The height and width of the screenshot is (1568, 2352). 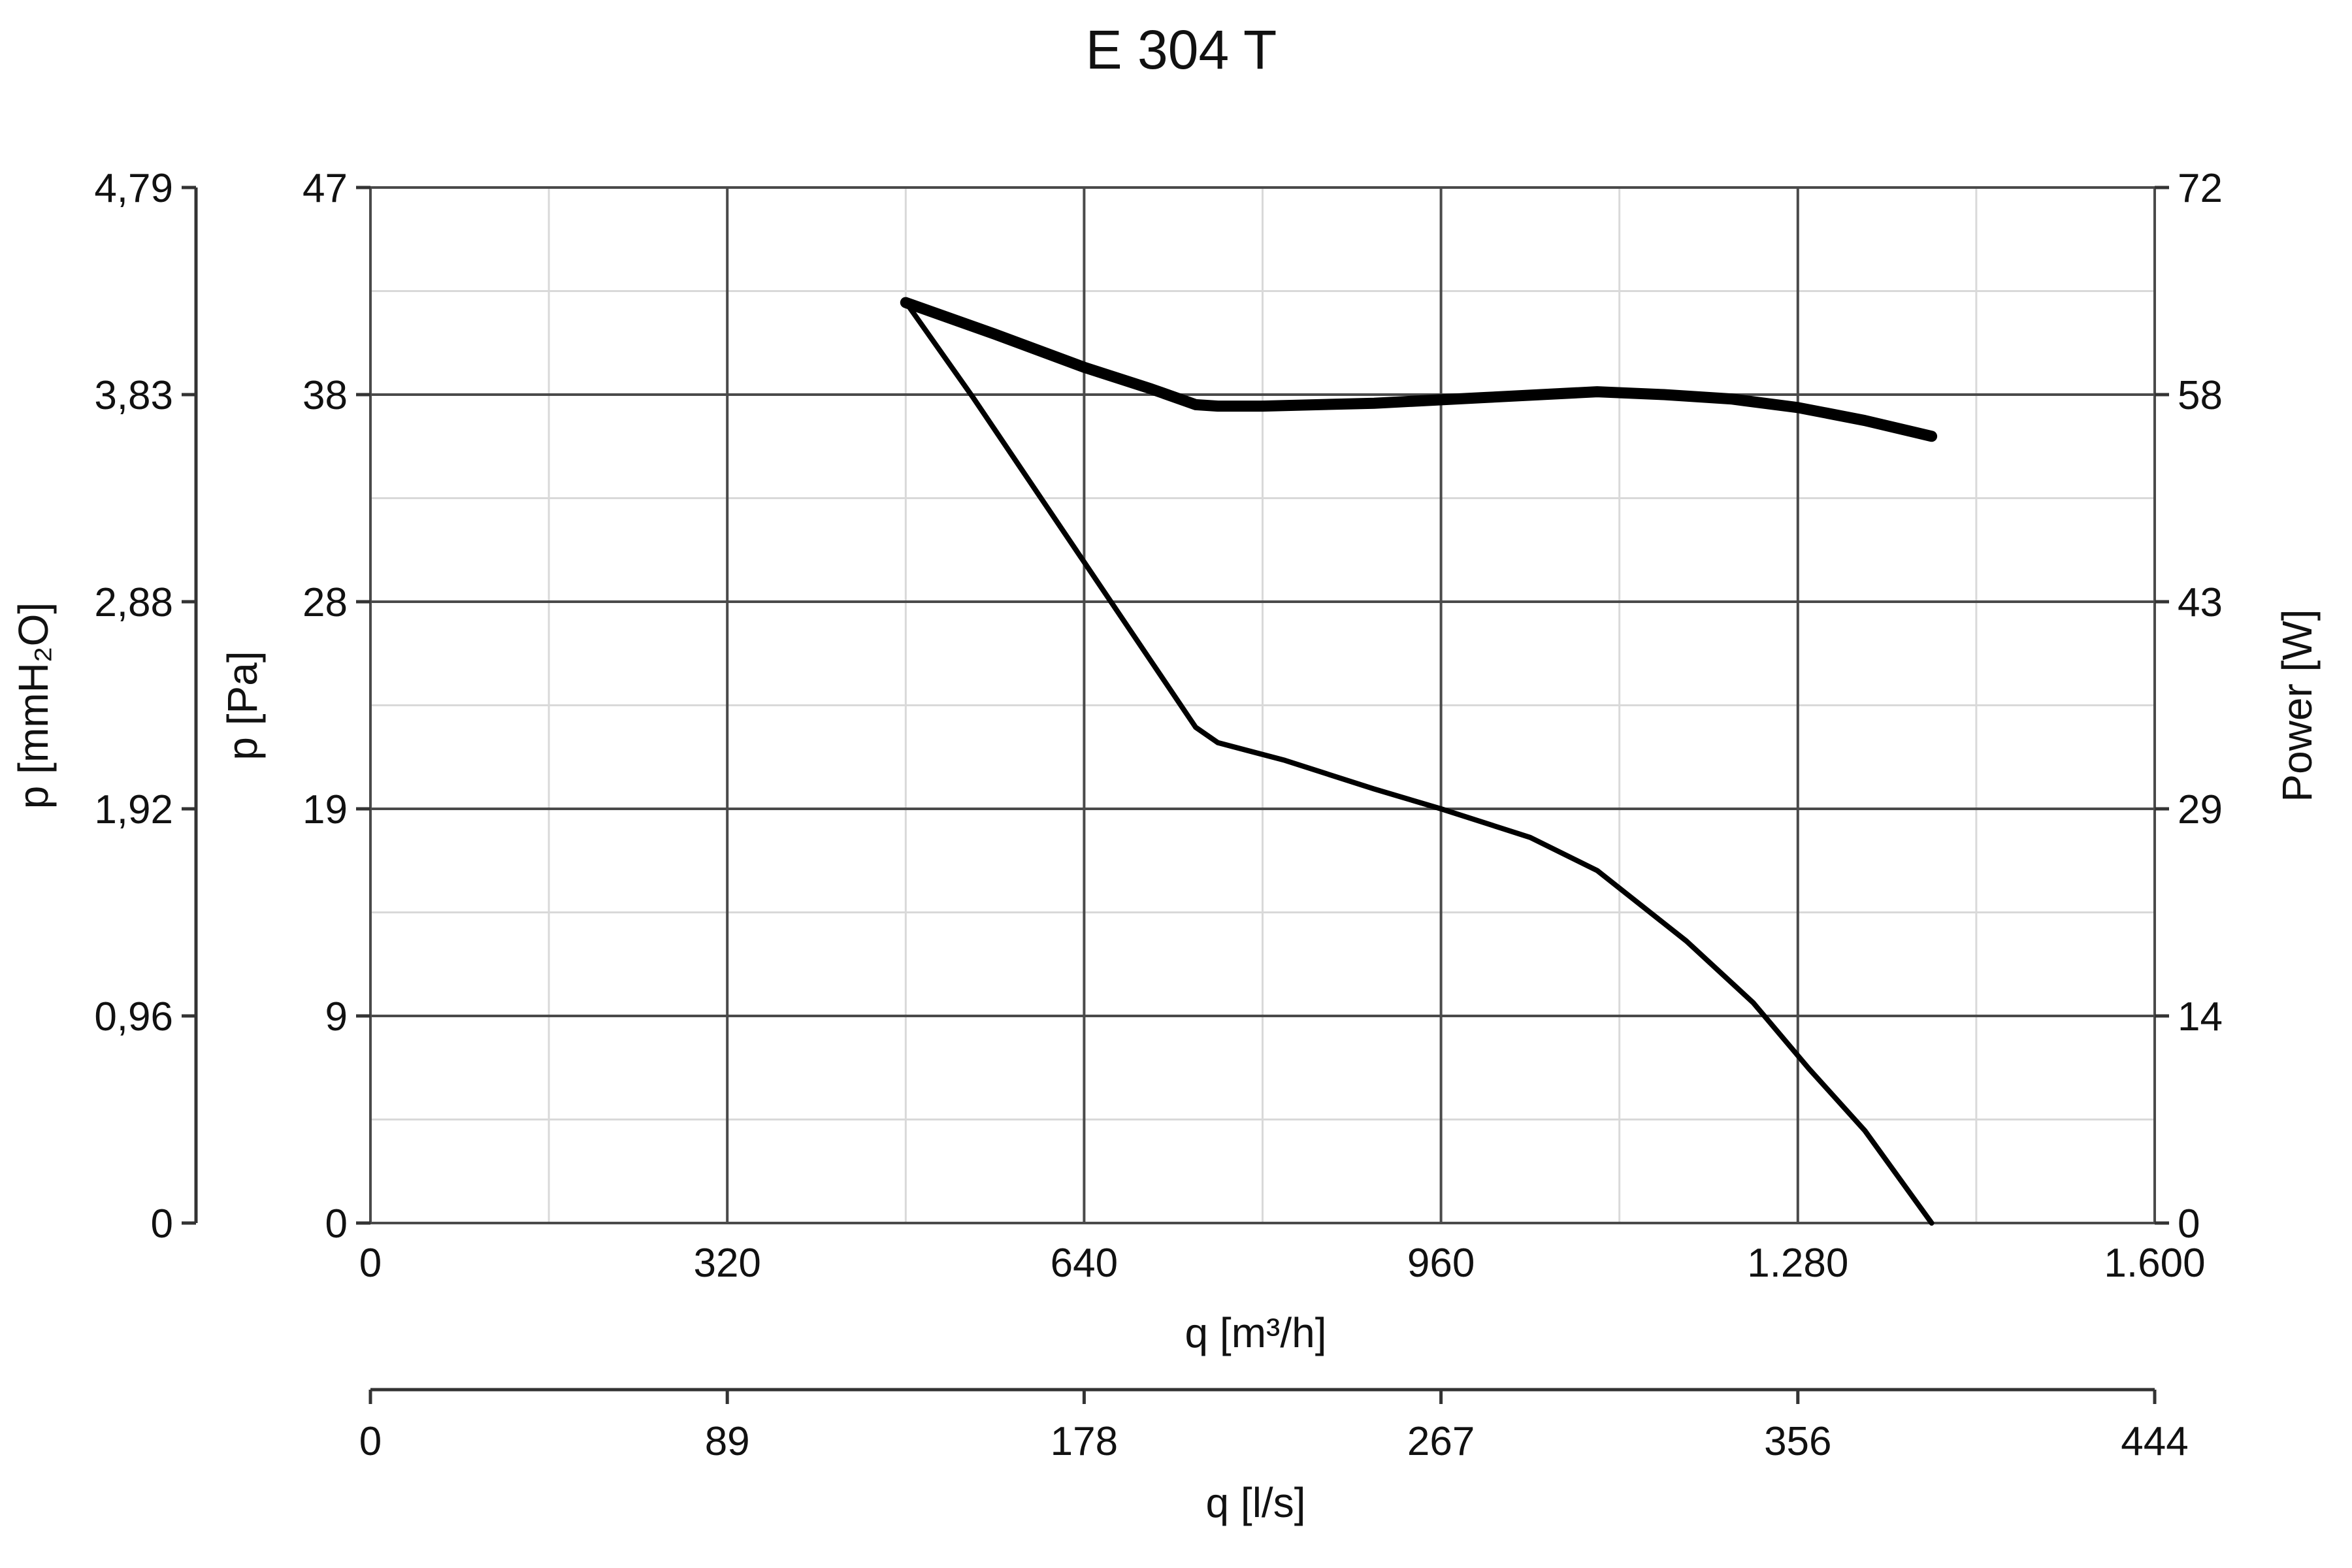 What do you see at coordinates (2200, 395) in the screenshot?
I see `y-right-tick-label: 58` at bounding box center [2200, 395].